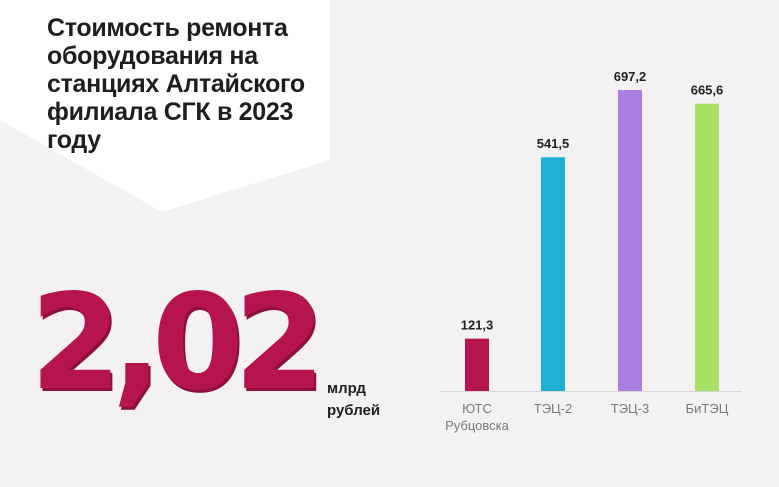  What do you see at coordinates (178, 343) in the screenshot?
I see `total-value: 2,02` at bounding box center [178, 343].